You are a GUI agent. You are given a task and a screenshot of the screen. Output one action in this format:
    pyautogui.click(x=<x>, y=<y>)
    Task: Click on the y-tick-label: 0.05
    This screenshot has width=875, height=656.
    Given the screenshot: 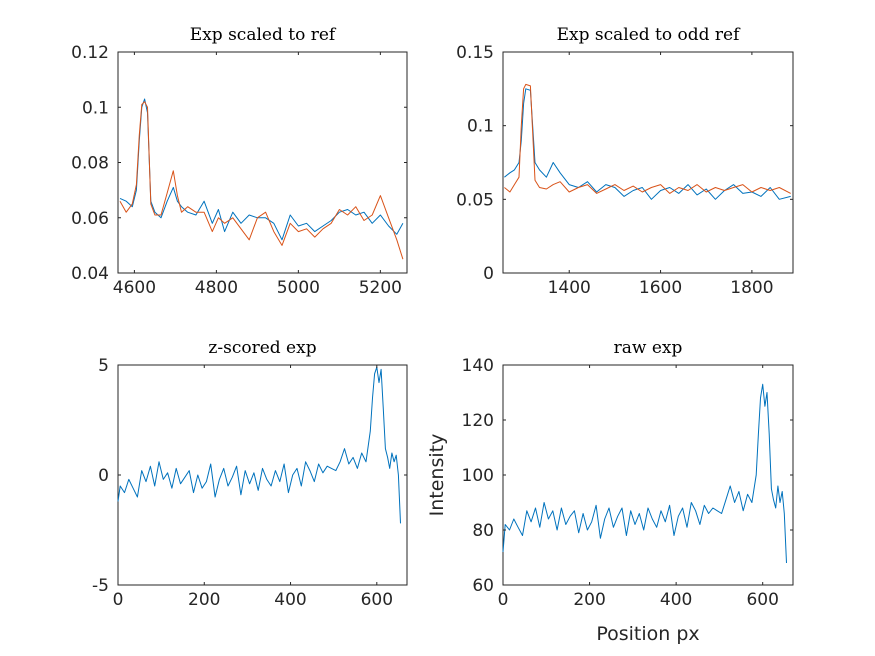 What is the action you would take?
    pyautogui.click(x=475, y=200)
    